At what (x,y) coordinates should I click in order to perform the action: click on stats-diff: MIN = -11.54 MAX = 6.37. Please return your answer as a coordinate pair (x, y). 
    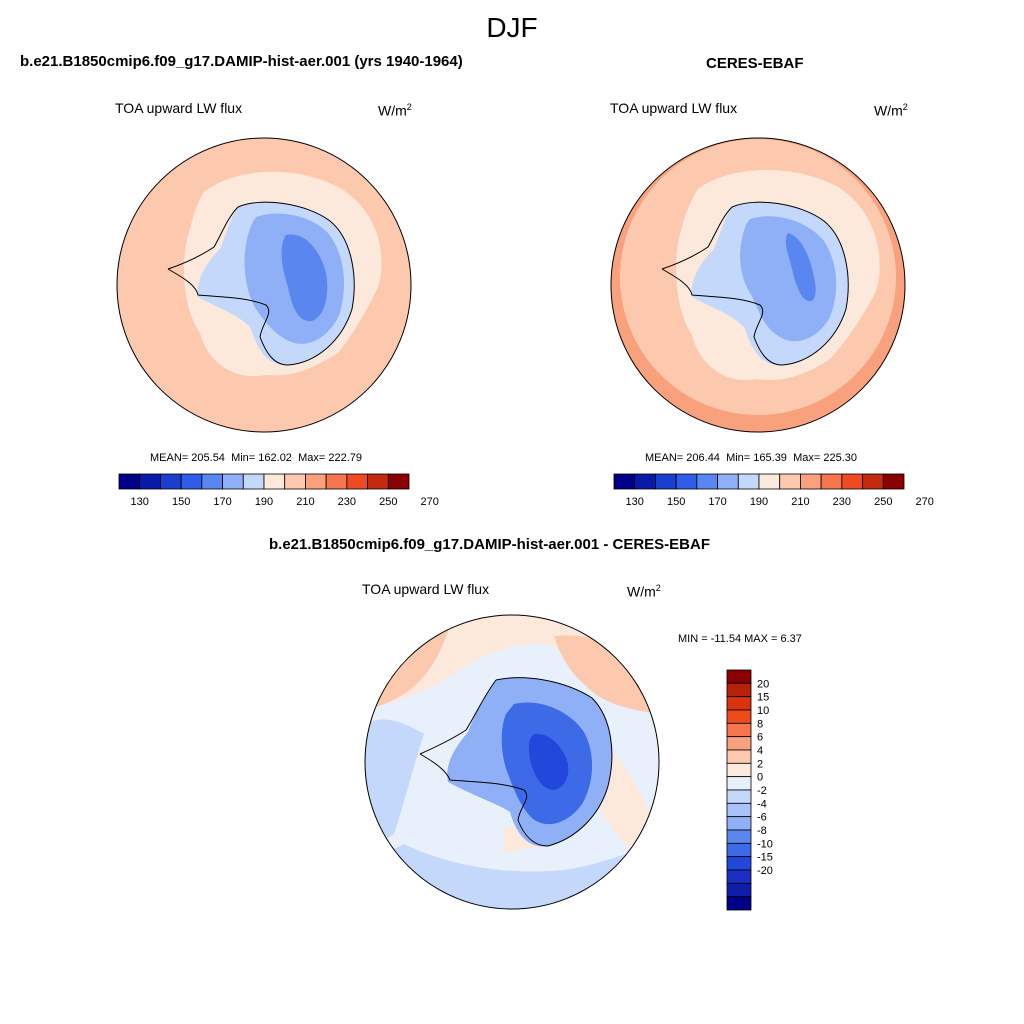
    Looking at the image, I should click on (740, 639).